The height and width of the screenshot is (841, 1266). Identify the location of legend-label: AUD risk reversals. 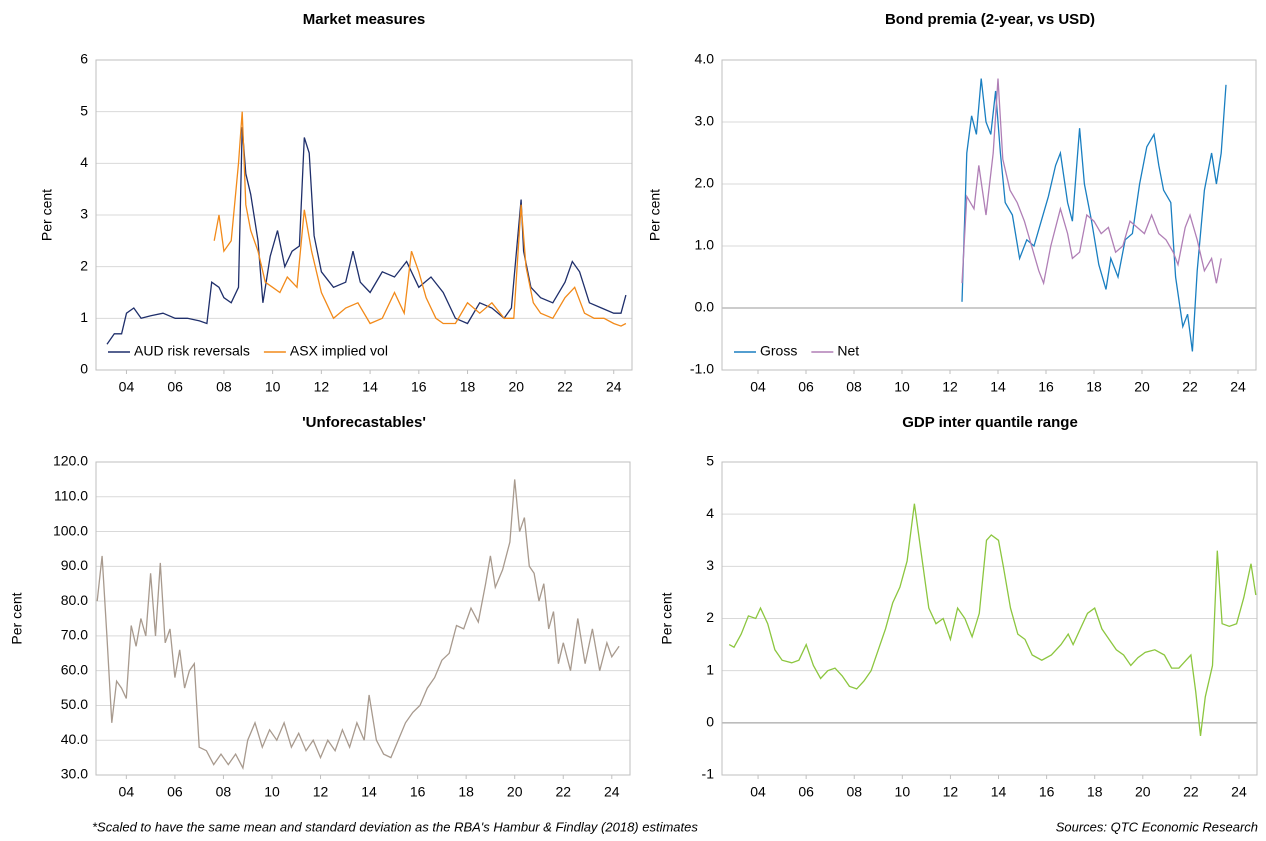
(192, 351).